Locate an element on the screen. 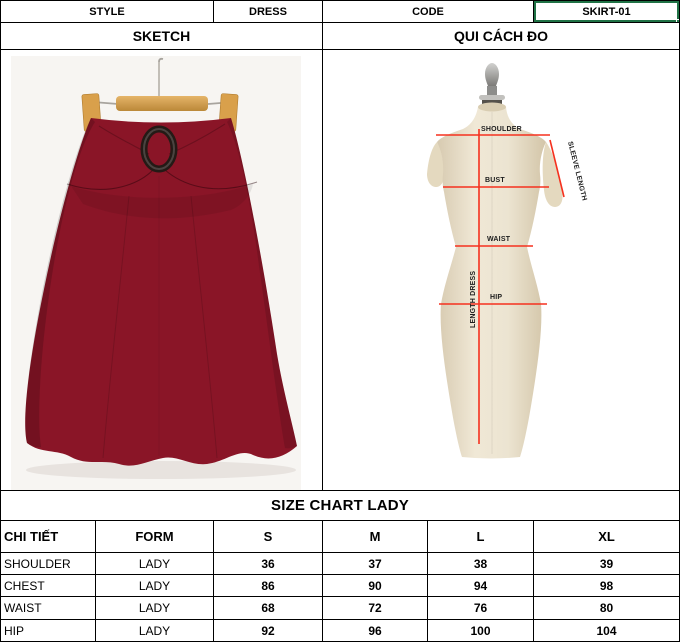 This screenshot has height=642, width=680. row-shoulder-l: 38 is located at coordinates (481, 564).